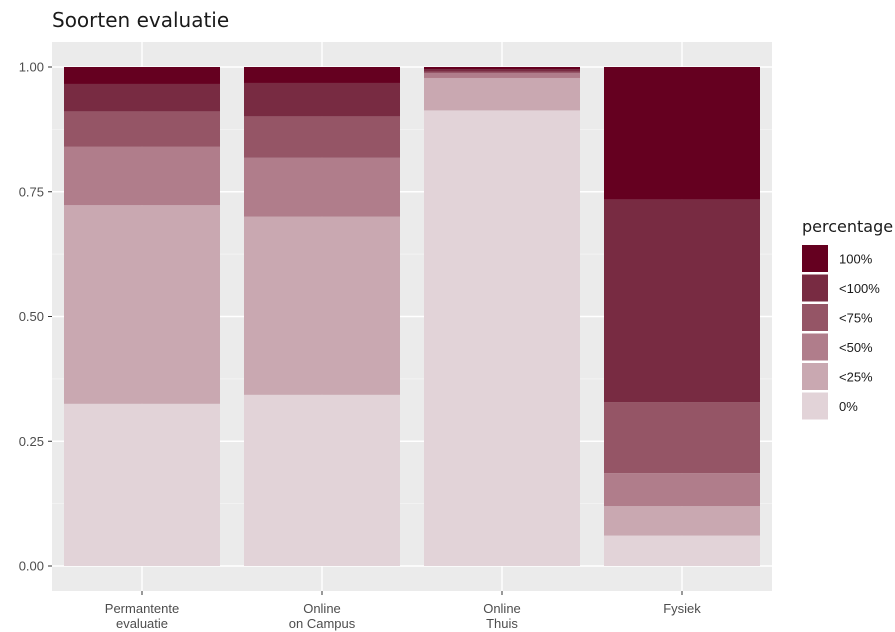  Describe the element at coordinates (856, 318) in the screenshot. I see `legend-label: <75%` at that location.